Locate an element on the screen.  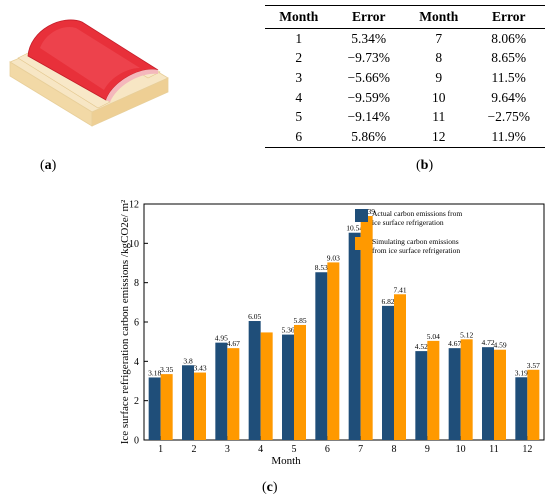
panel-label-a: (a) is located at coordinates (48, 165).